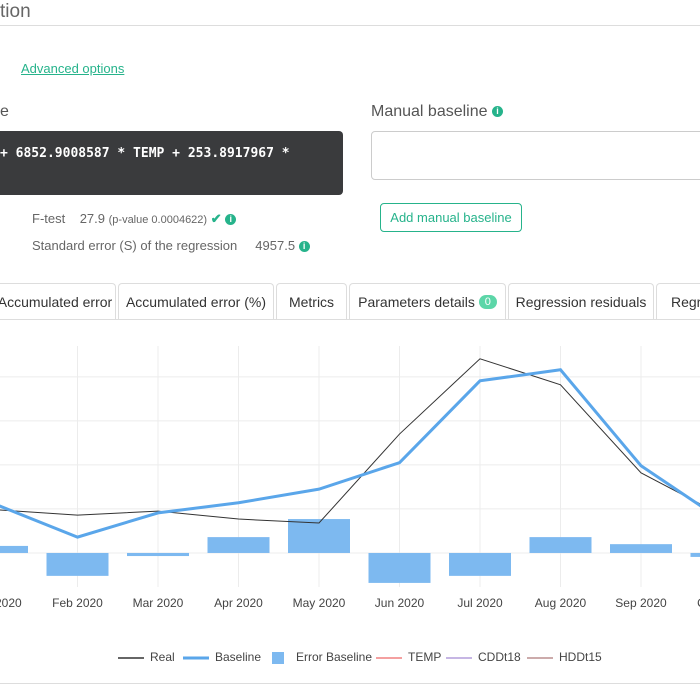 The width and height of the screenshot is (700, 700). Describe the element at coordinates (158, 603) in the screenshot. I see `x-tick-label: Mar 2020` at that location.